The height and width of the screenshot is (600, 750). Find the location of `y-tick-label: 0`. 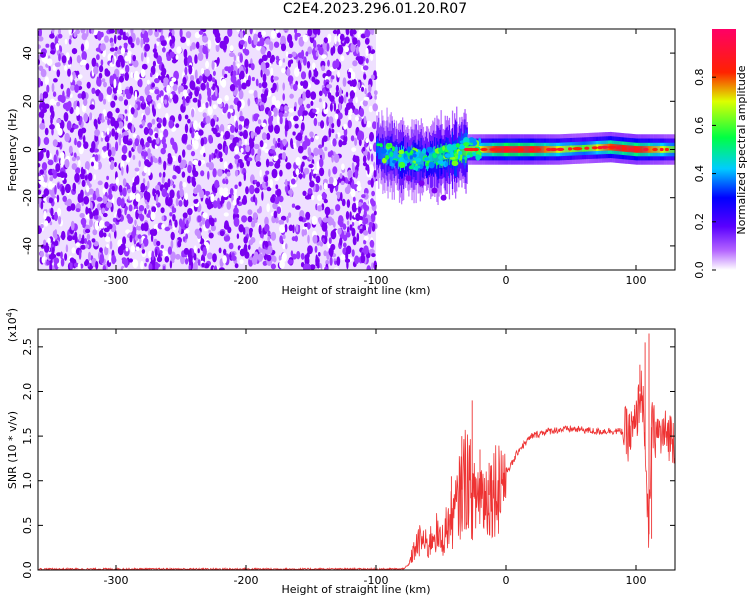

y-tick-label: 0 is located at coordinates (27, 149).